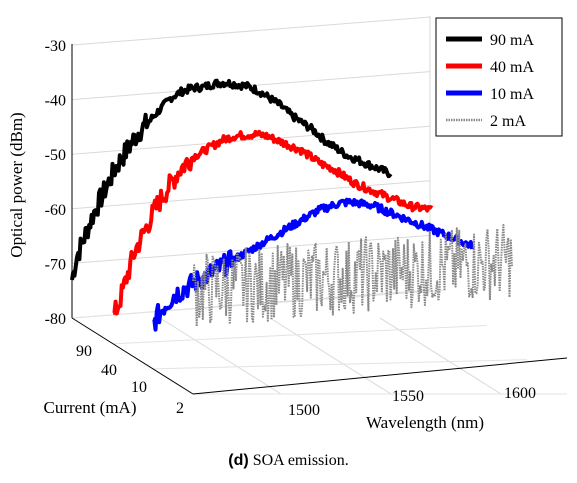 The width and height of the screenshot is (577, 483). Describe the element at coordinates (55, 210) in the screenshot. I see `z-tick-label: -60` at that location.